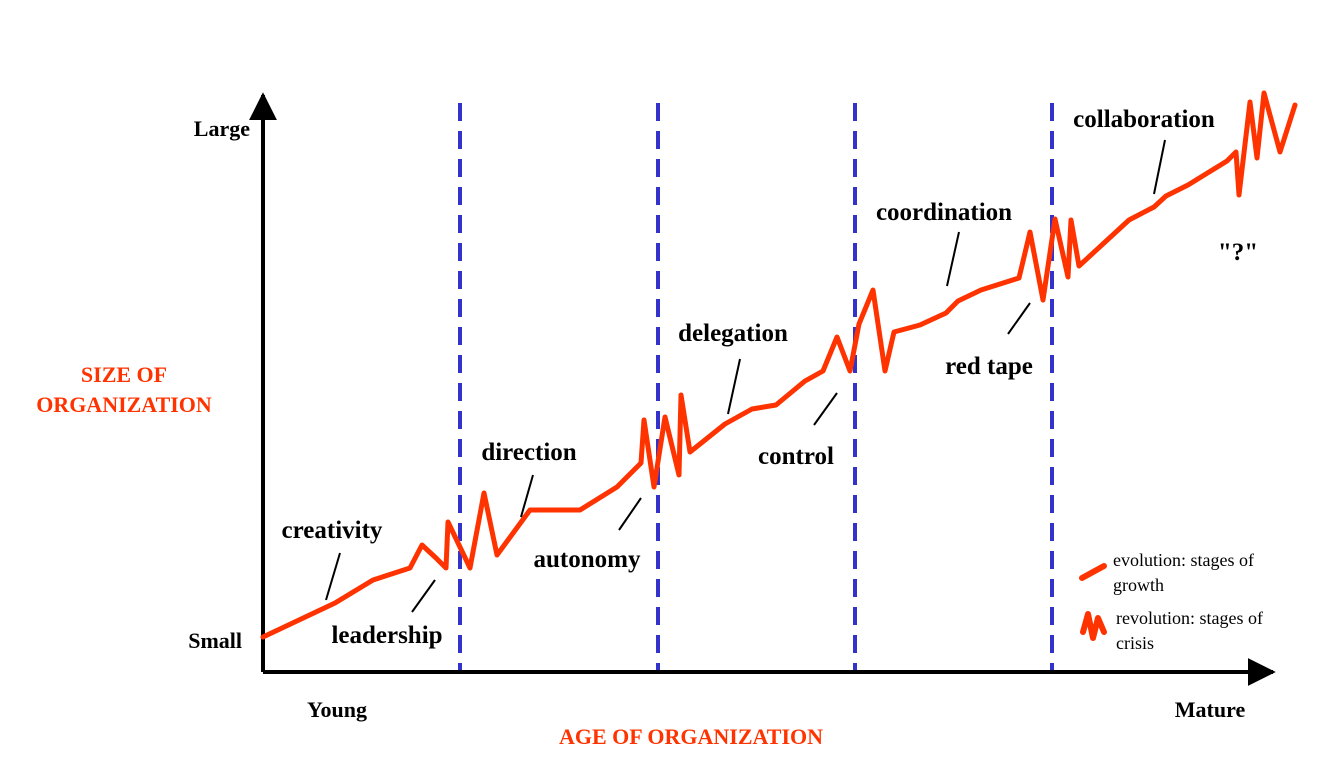 The height and width of the screenshot is (773, 1329). I want to click on leader-coordination, so click(953, 259).